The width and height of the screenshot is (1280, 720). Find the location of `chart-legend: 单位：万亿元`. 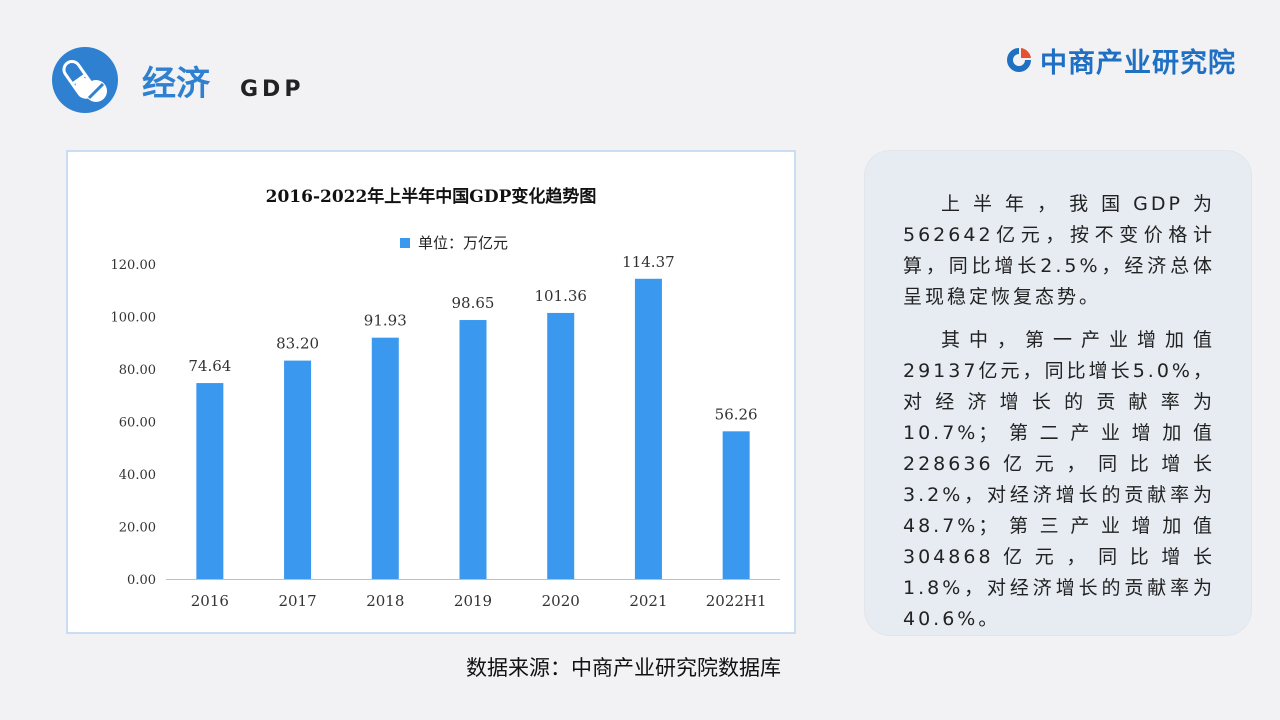

chart-legend: 单位：万亿元 is located at coordinates (454, 242).